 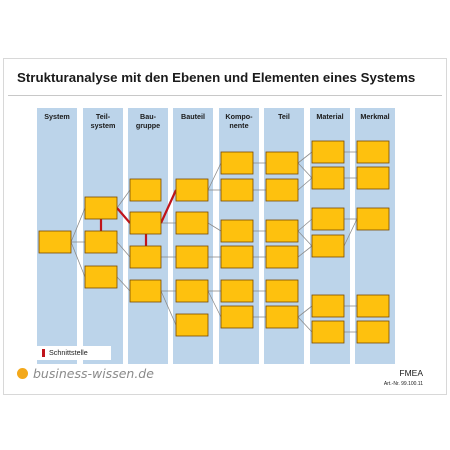 What do you see at coordinates (148, 116) in the screenshot?
I see `column-header-line: Bau-` at bounding box center [148, 116].